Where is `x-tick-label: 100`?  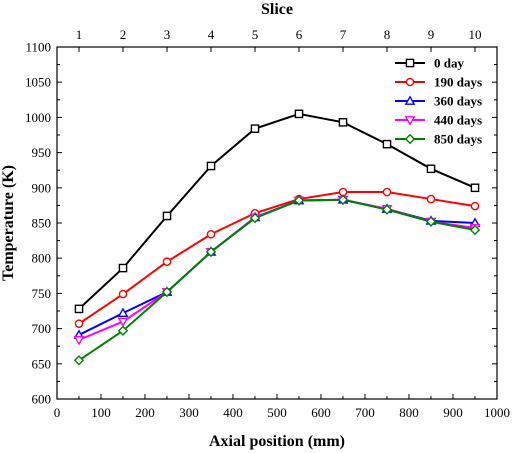
x-tick-label: 100 is located at coordinates (101, 412).